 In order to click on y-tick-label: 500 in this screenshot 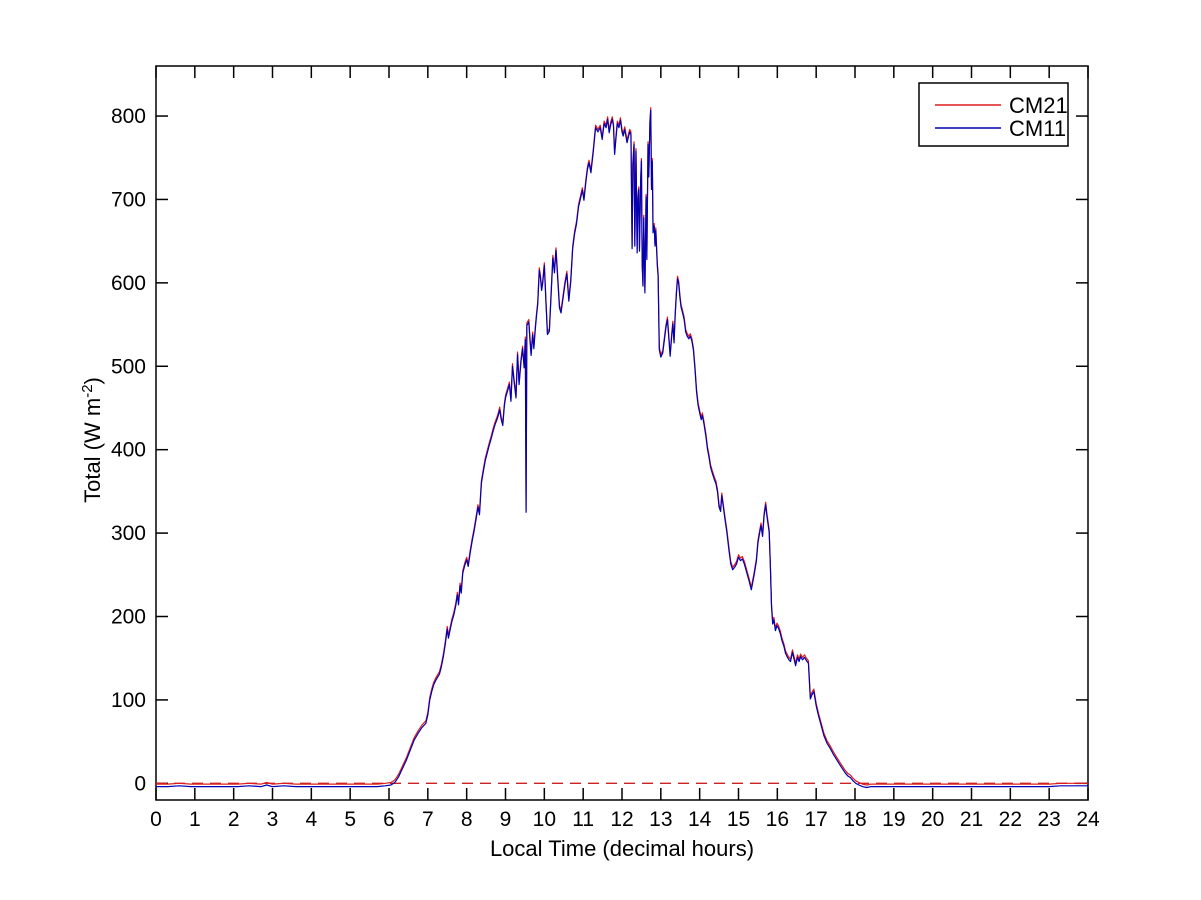, I will do `click(128, 366)`.